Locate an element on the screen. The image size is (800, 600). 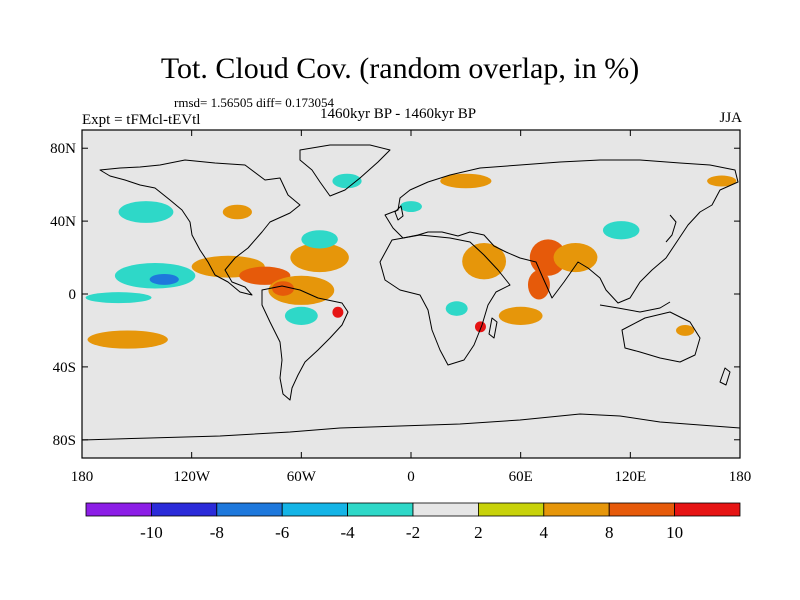
colorbar-label: 4 is located at coordinates (544, 532).